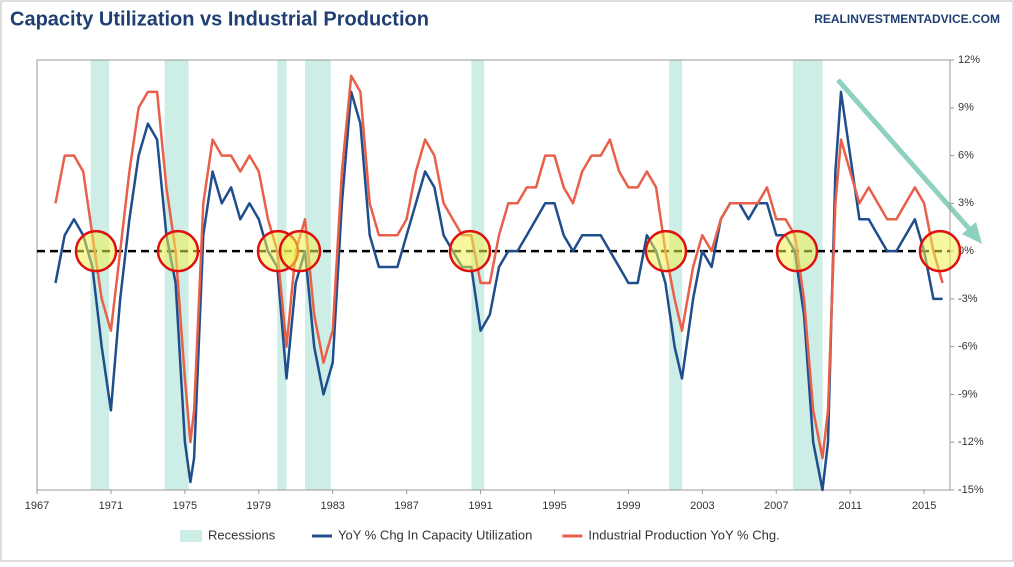 The image size is (1014, 567). Describe the element at coordinates (971, 442) in the screenshot. I see `y-tick-label: -12%` at that location.